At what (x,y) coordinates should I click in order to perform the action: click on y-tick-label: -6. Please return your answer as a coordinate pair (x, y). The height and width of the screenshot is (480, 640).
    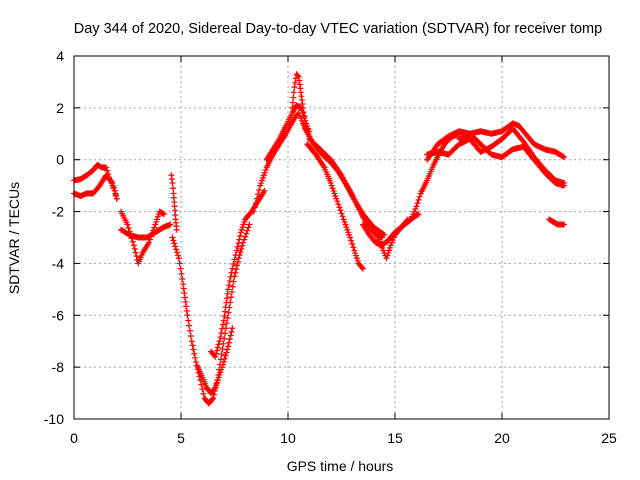
    Looking at the image, I should click on (58, 315).